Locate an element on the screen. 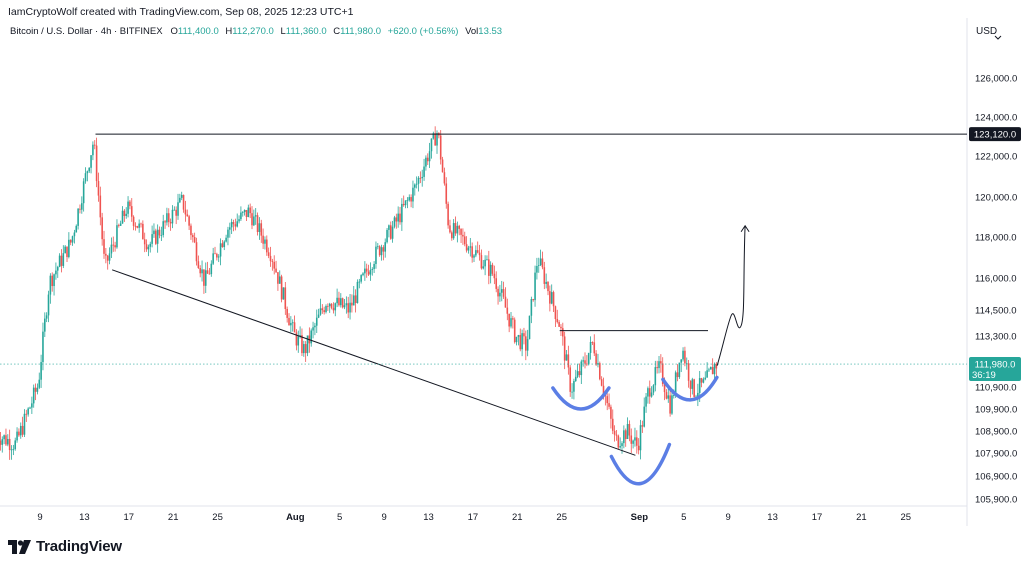  price-tick-label: 107,900.0 is located at coordinates (996, 454).